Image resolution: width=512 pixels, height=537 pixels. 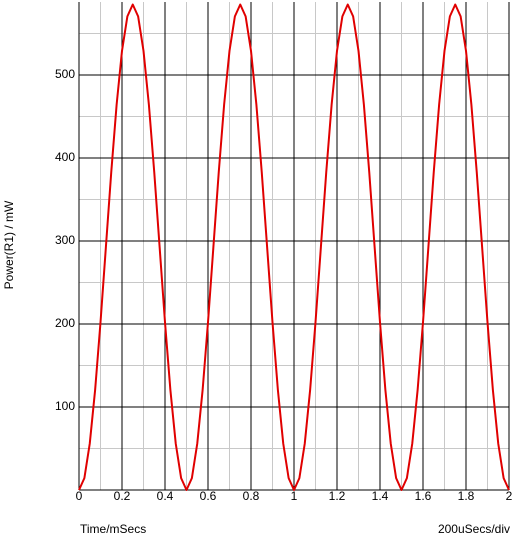 What do you see at coordinates (423, 496) in the screenshot?
I see `x-tick-label: 1.6` at bounding box center [423, 496].